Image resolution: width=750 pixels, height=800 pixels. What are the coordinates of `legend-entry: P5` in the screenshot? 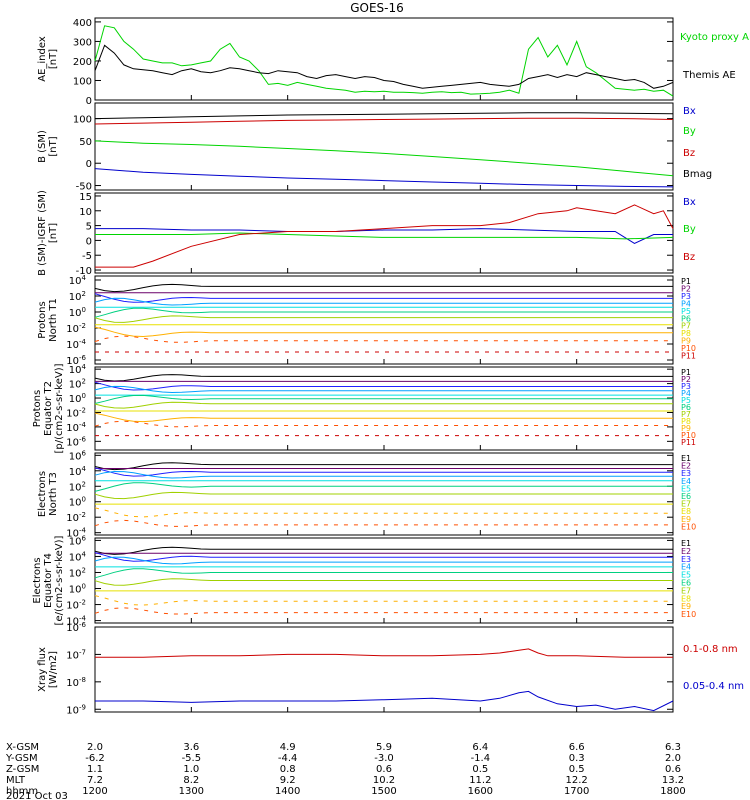 It's located at (686, 311).